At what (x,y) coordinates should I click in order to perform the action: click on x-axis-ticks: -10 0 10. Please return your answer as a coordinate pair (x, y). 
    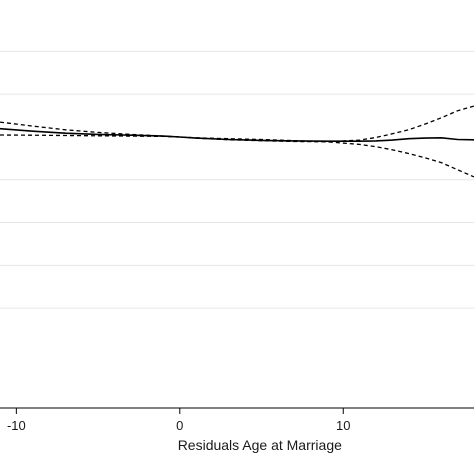
    Looking at the image, I should click on (178, 420).